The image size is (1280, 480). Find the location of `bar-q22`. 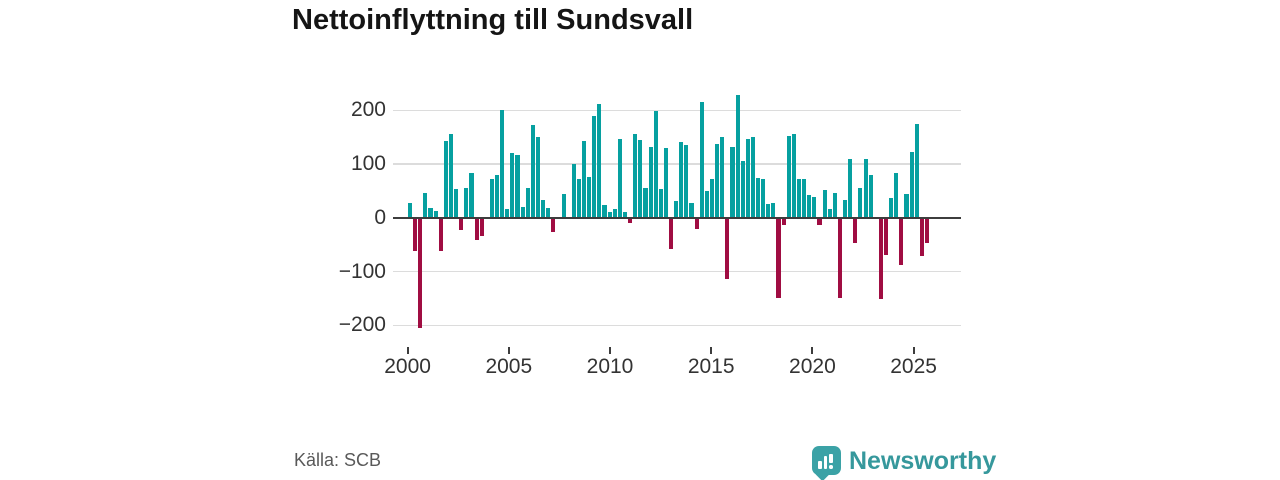

bar-q22 is located at coordinates (522, 212).